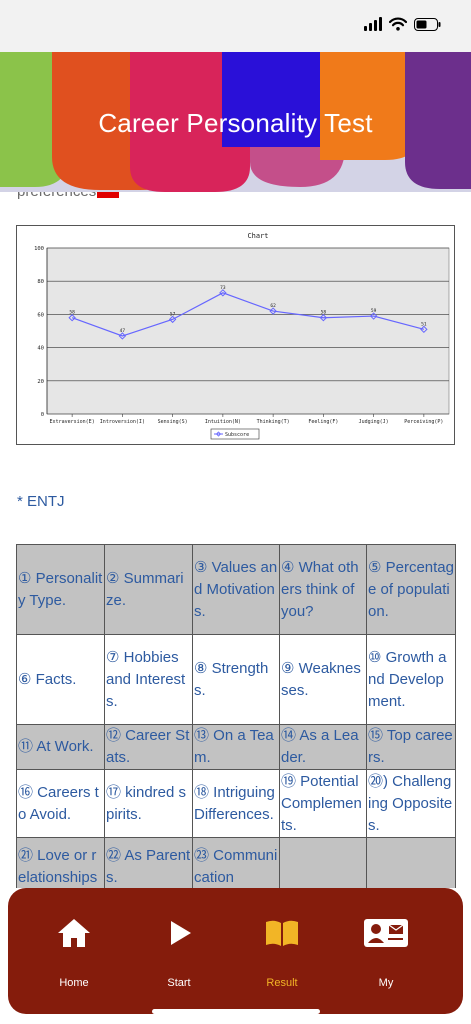 Image resolution: width=471 pixels, height=1024 pixels. What do you see at coordinates (282, 933) in the screenshot?
I see `book-icon` at bounding box center [282, 933].